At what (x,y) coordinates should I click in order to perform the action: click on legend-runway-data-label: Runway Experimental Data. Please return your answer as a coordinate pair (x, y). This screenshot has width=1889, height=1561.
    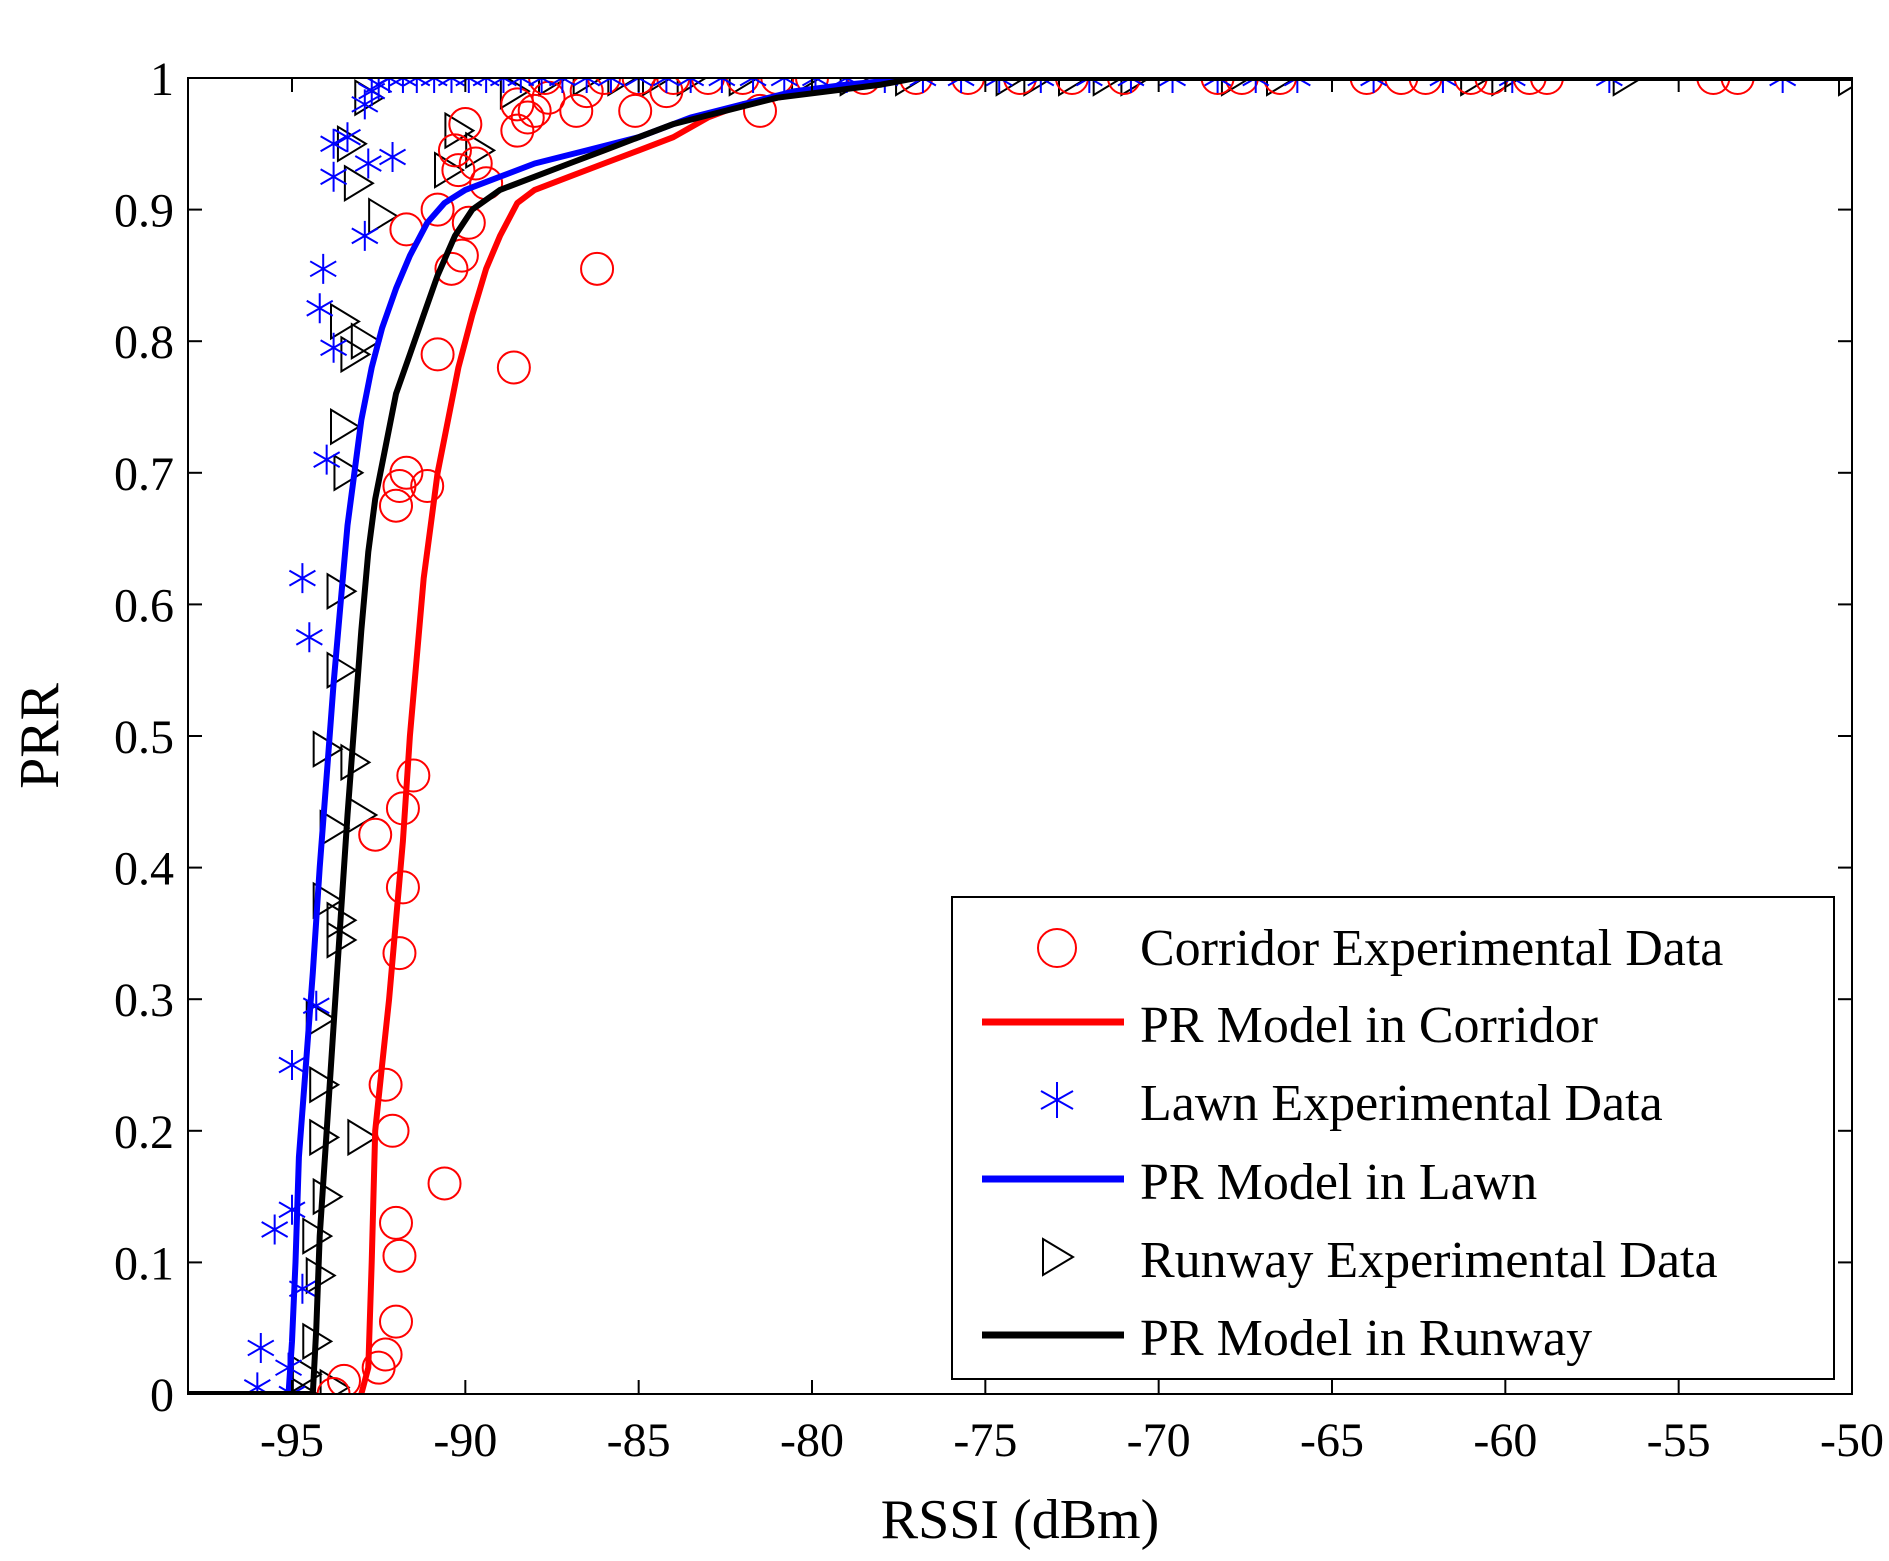
    Looking at the image, I should click on (1429, 1260).